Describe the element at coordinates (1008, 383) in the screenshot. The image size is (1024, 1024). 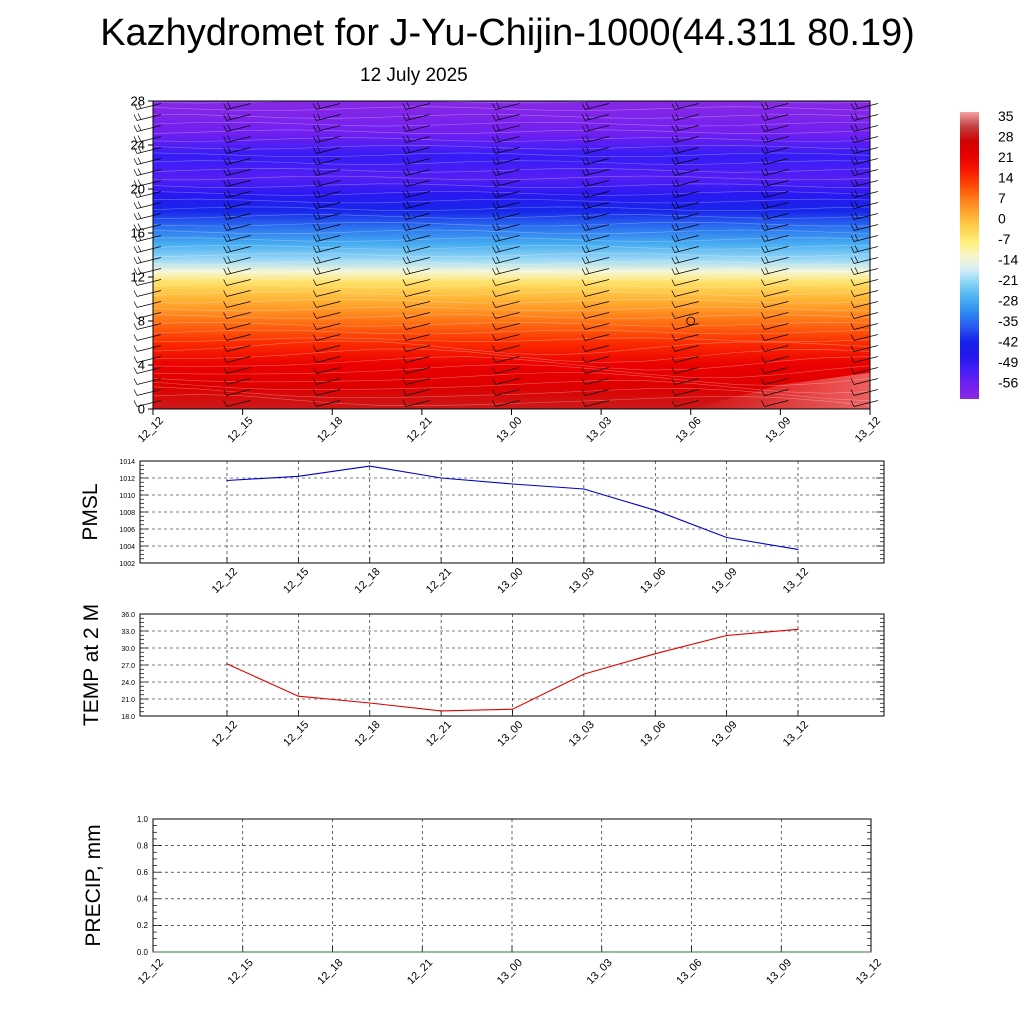
I see `colorbar-label: -56` at that location.